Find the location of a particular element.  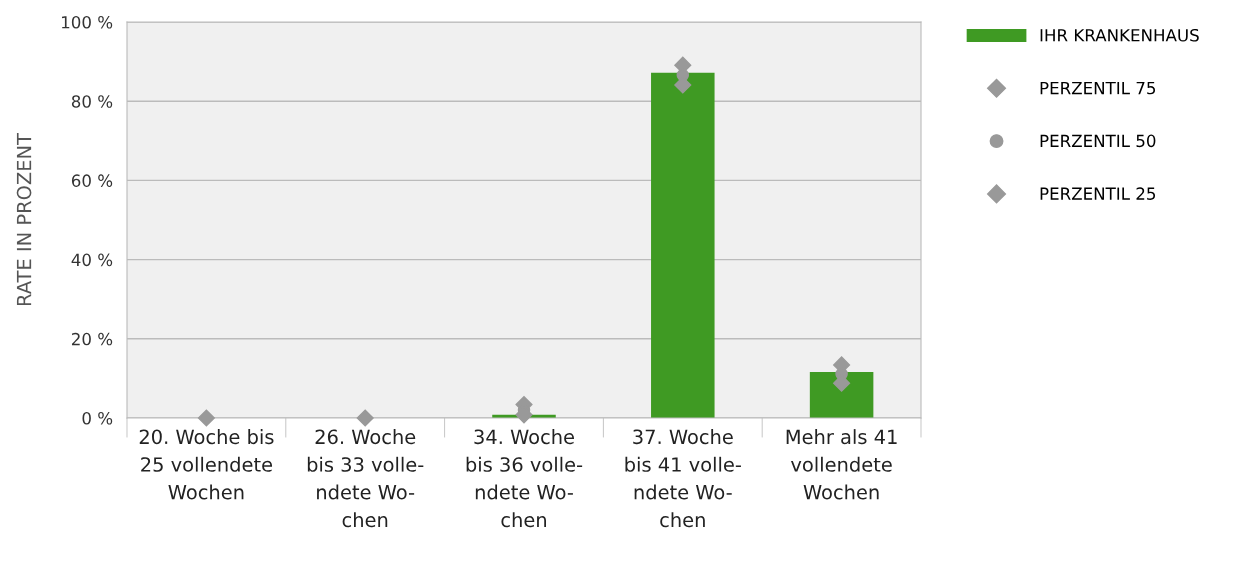

legend-label: PERZENTIL 75 is located at coordinates (1098, 88).